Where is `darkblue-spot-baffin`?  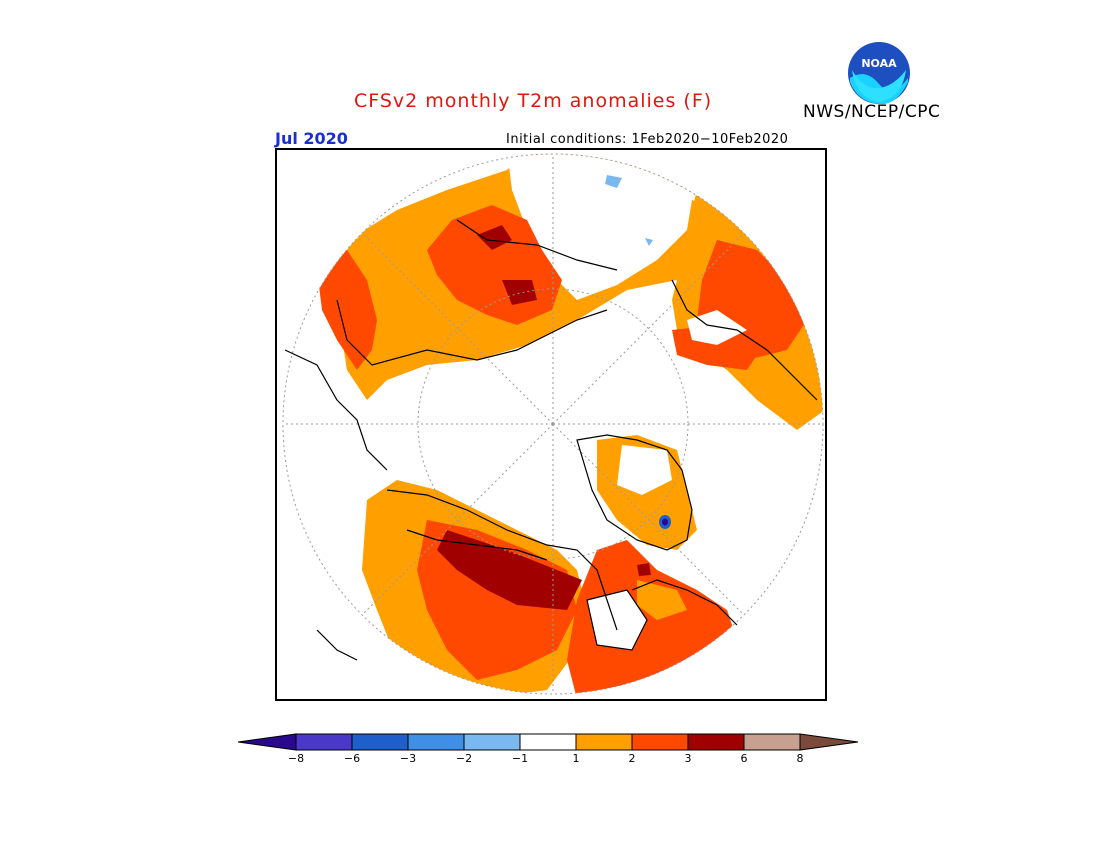 darkblue-spot-baffin is located at coordinates (665, 522).